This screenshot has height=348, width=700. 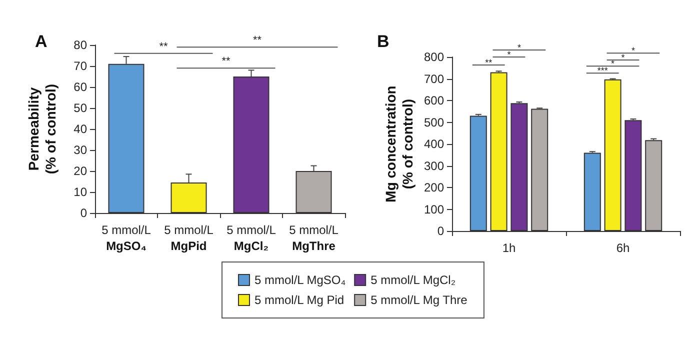 I want to click on y-tick-label: 30, so click(x=81, y=150).